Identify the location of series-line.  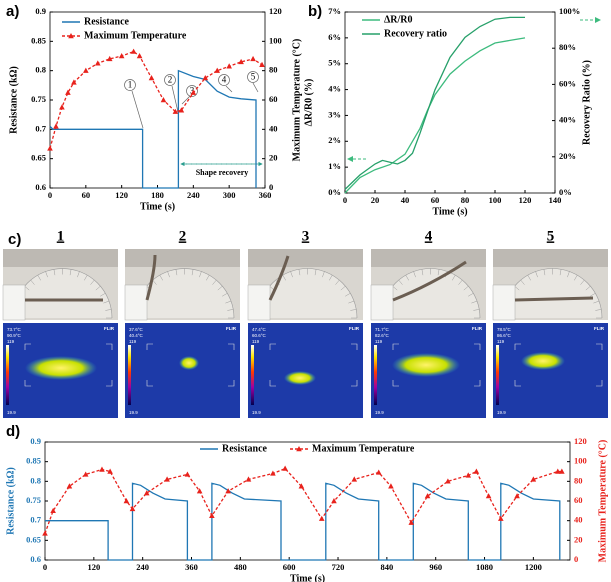
(435, 115).